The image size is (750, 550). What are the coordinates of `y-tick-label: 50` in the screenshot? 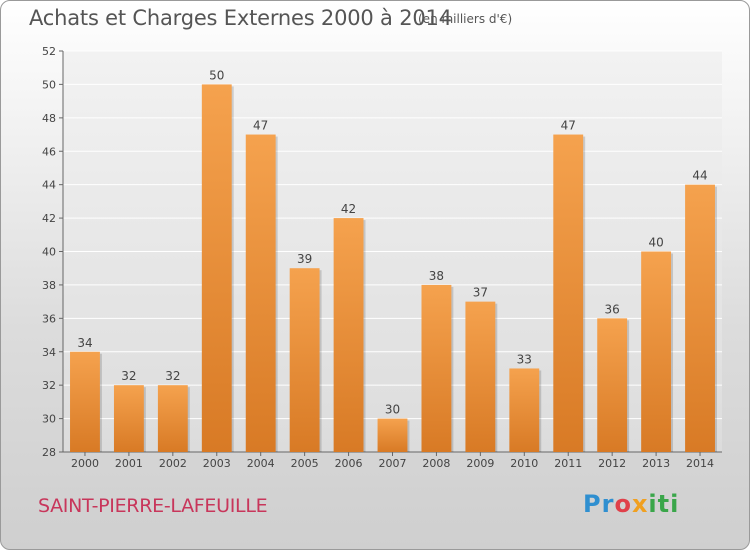 It's located at (49, 84).